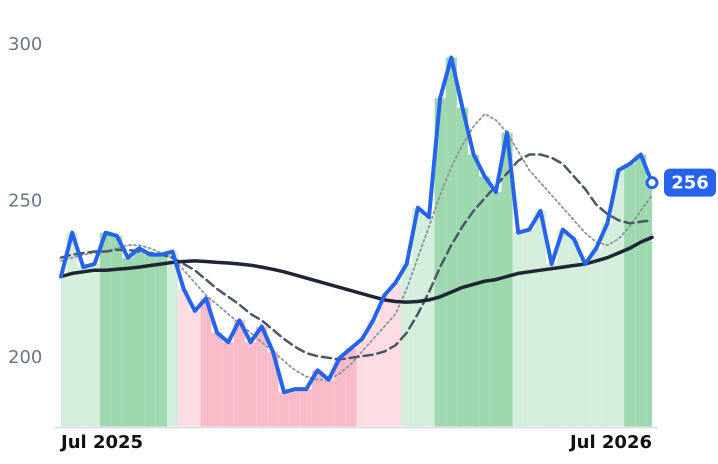 The height and width of the screenshot is (464, 718). What do you see at coordinates (610, 442) in the screenshot?
I see `x-tick-label: Jul 2026` at bounding box center [610, 442].